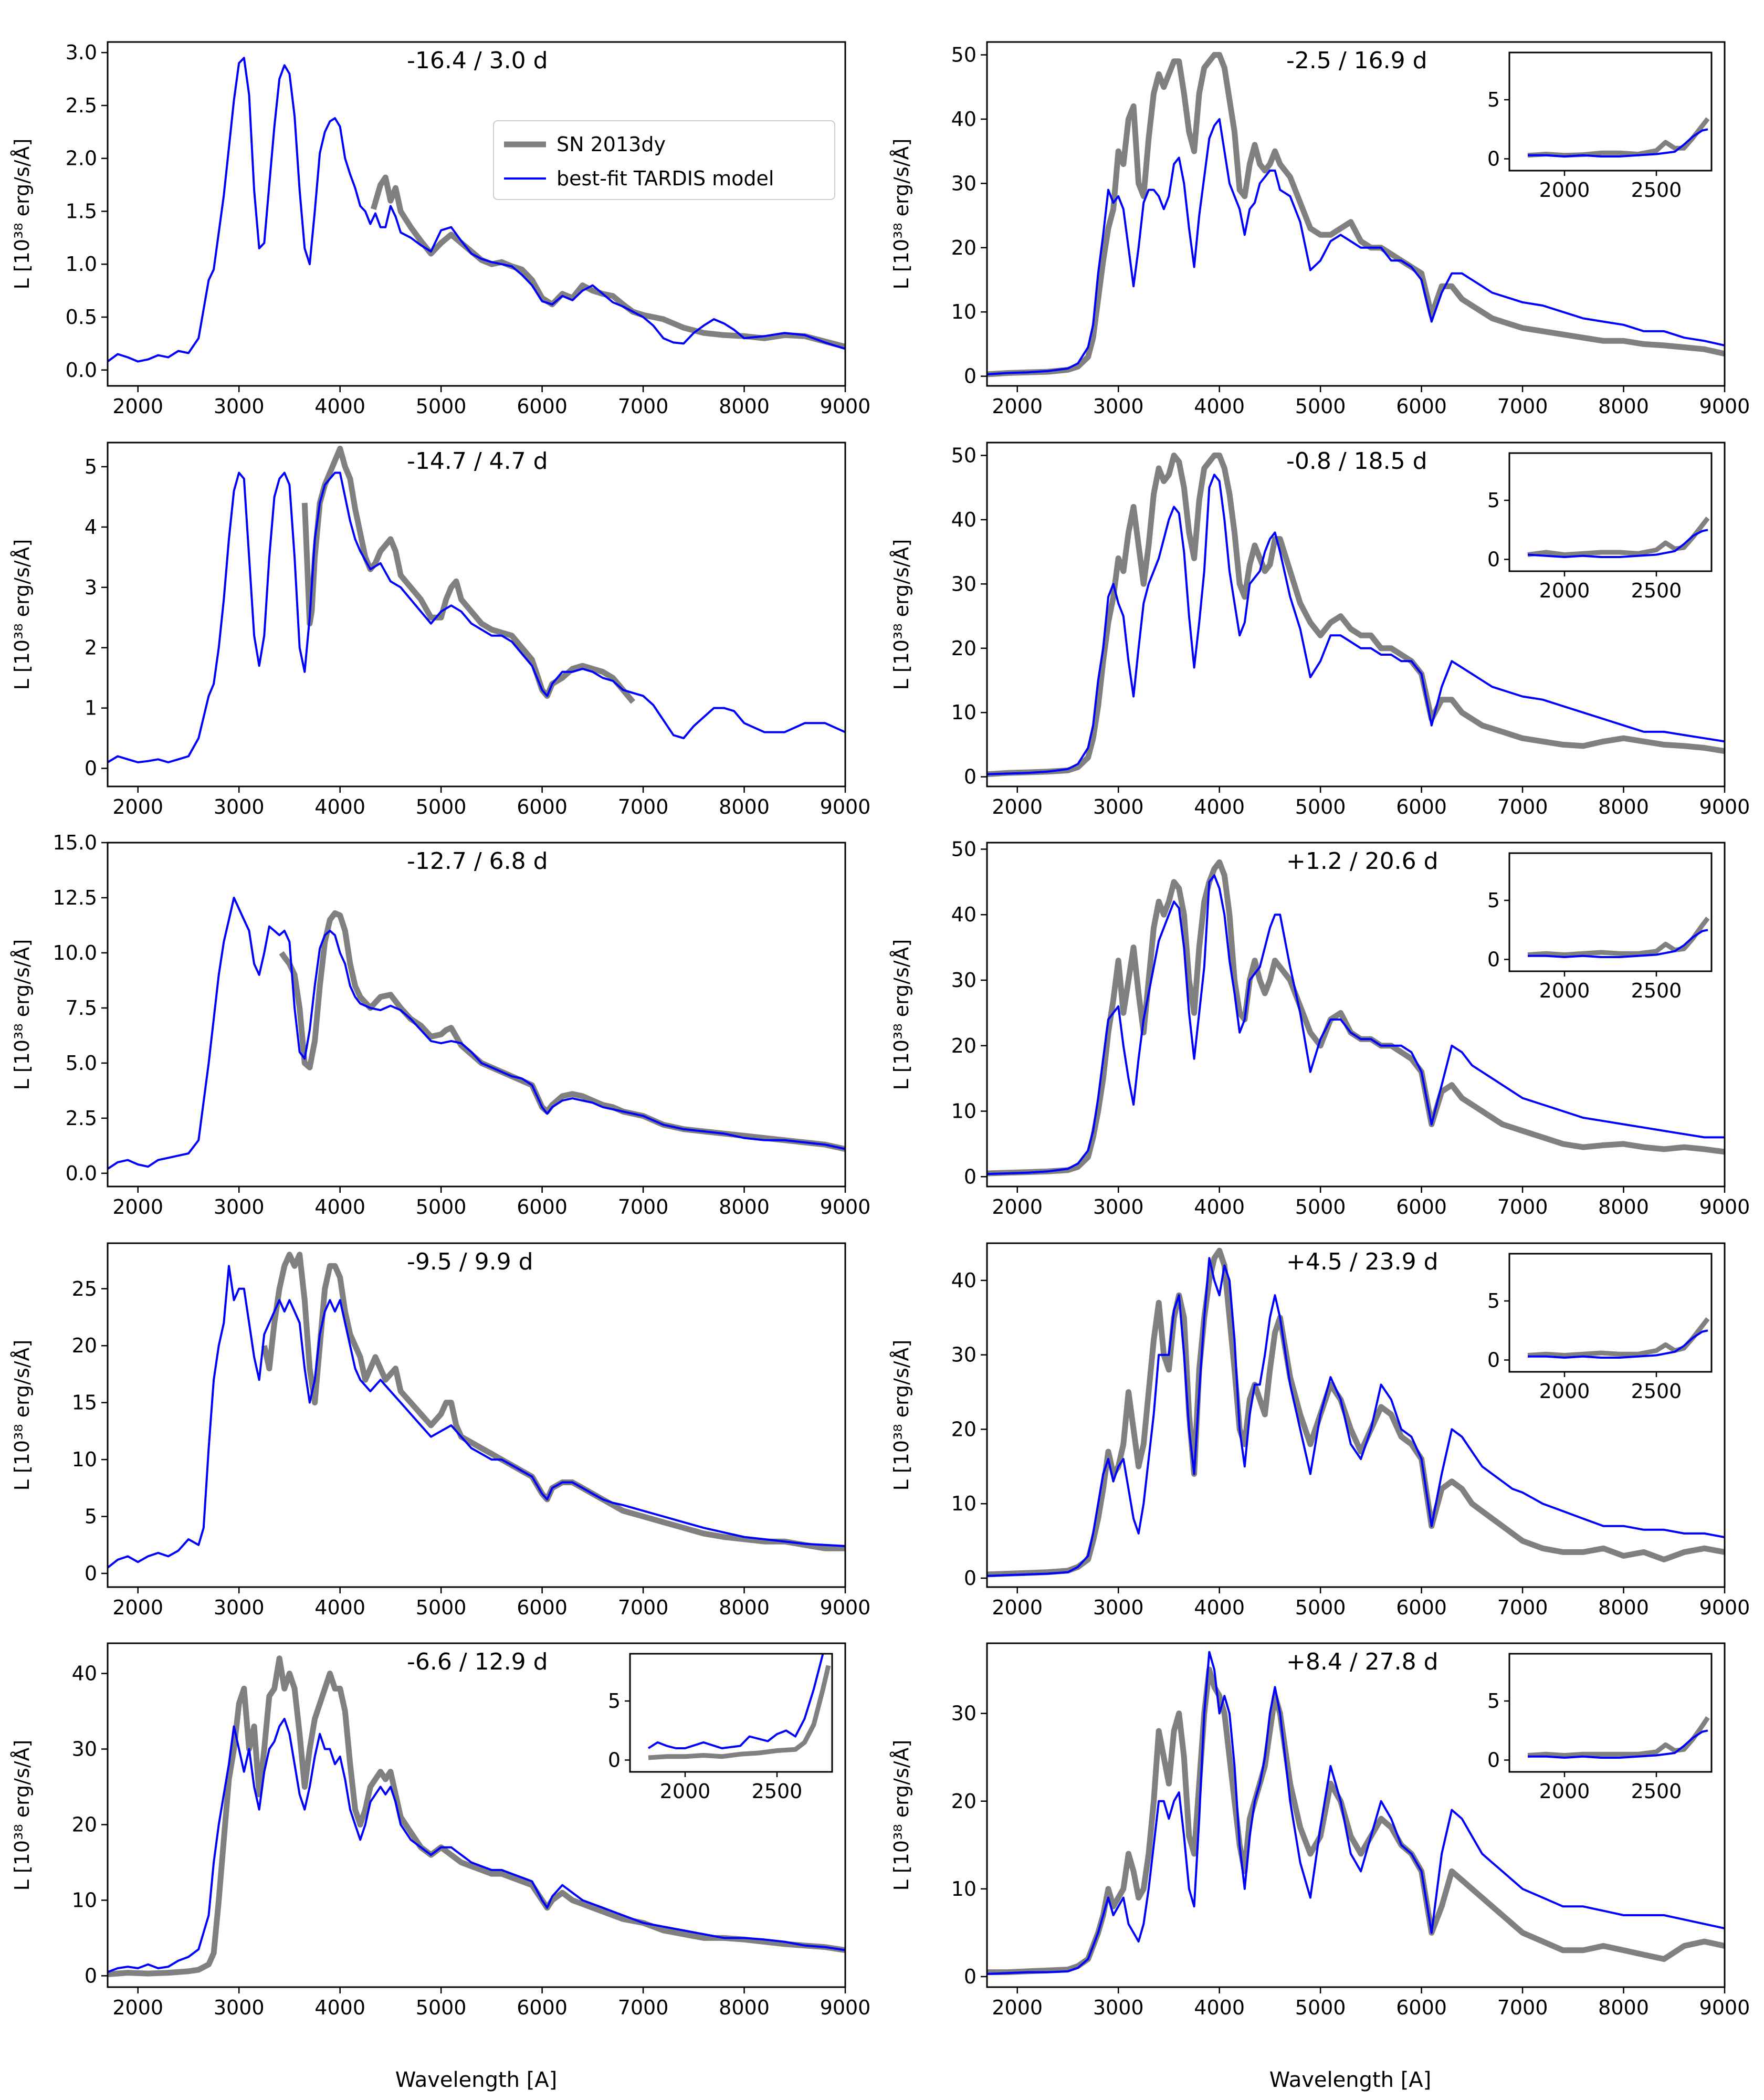 Image resolution: width=1764 pixels, height=2100 pixels. What do you see at coordinates (91, 527) in the screenshot?
I see `y-tick-label: 4` at bounding box center [91, 527].